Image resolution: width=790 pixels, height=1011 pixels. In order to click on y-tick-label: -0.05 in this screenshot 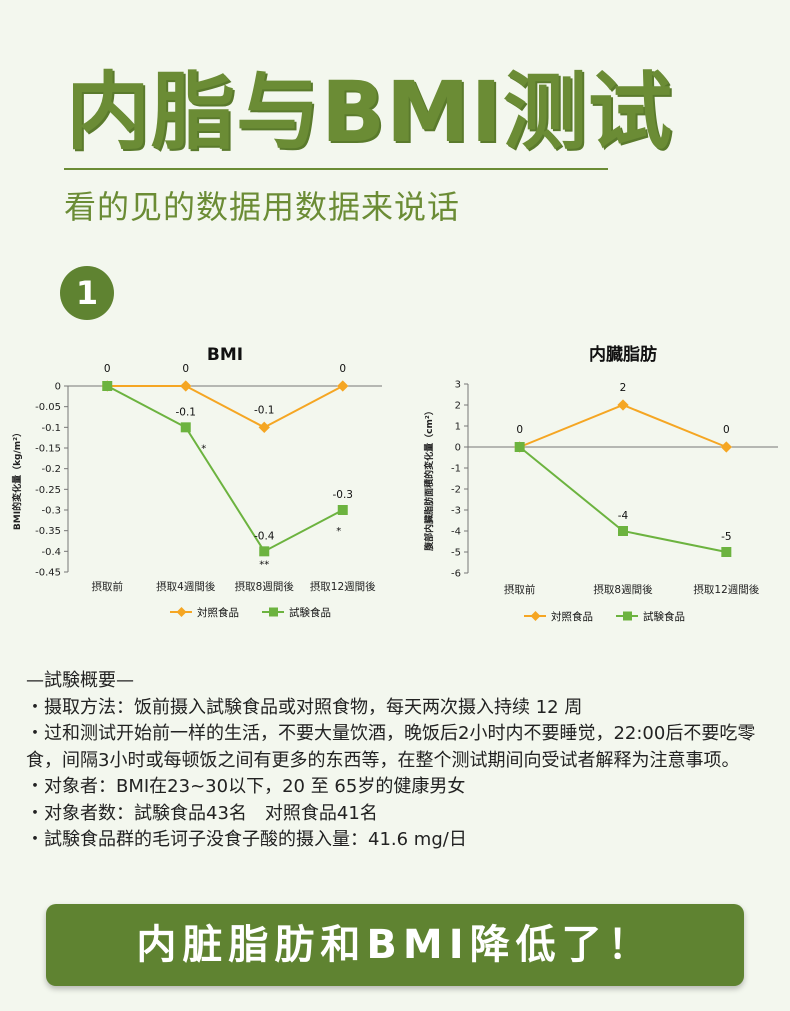, I will do `click(48, 407)`.